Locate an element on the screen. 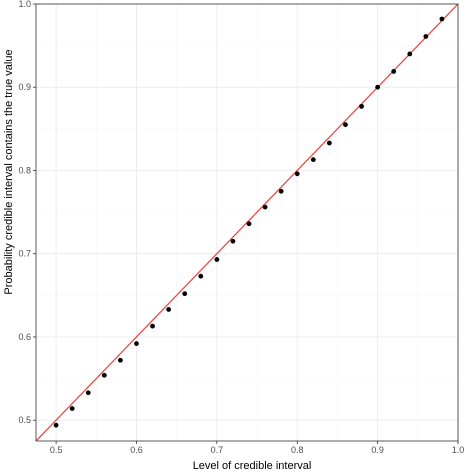 This screenshot has height=474, width=474. x-tick-label: 0.6 is located at coordinates (136, 450).